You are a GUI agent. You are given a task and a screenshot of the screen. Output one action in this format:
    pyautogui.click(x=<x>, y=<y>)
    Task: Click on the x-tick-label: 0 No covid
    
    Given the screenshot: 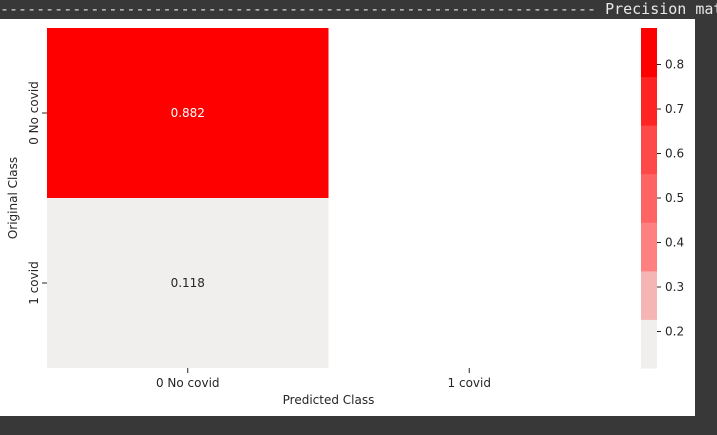 What is the action you would take?
    pyautogui.click(x=188, y=383)
    